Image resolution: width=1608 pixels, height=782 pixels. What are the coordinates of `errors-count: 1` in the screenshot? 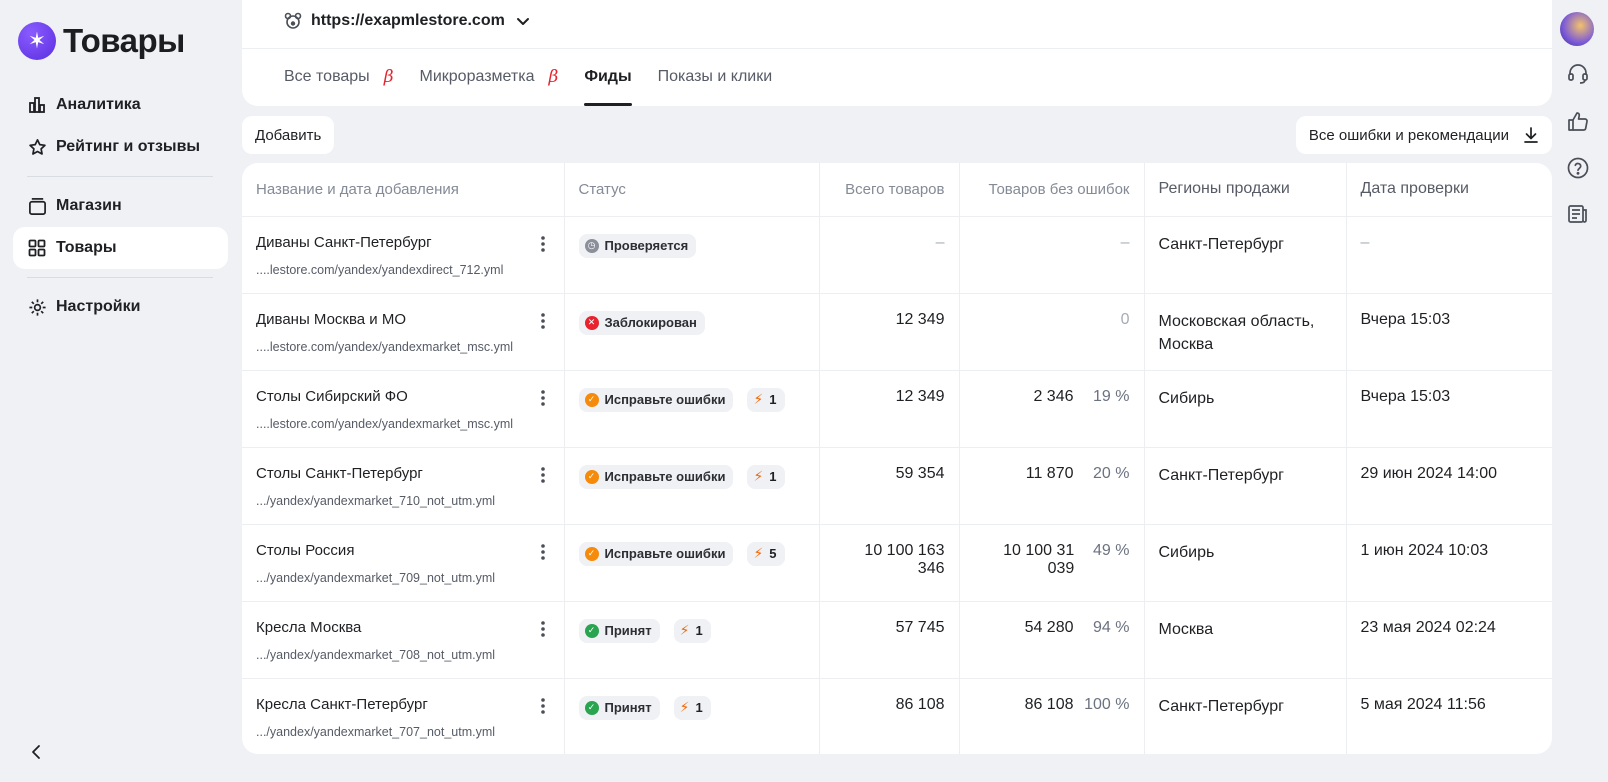 It's located at (699, 630).